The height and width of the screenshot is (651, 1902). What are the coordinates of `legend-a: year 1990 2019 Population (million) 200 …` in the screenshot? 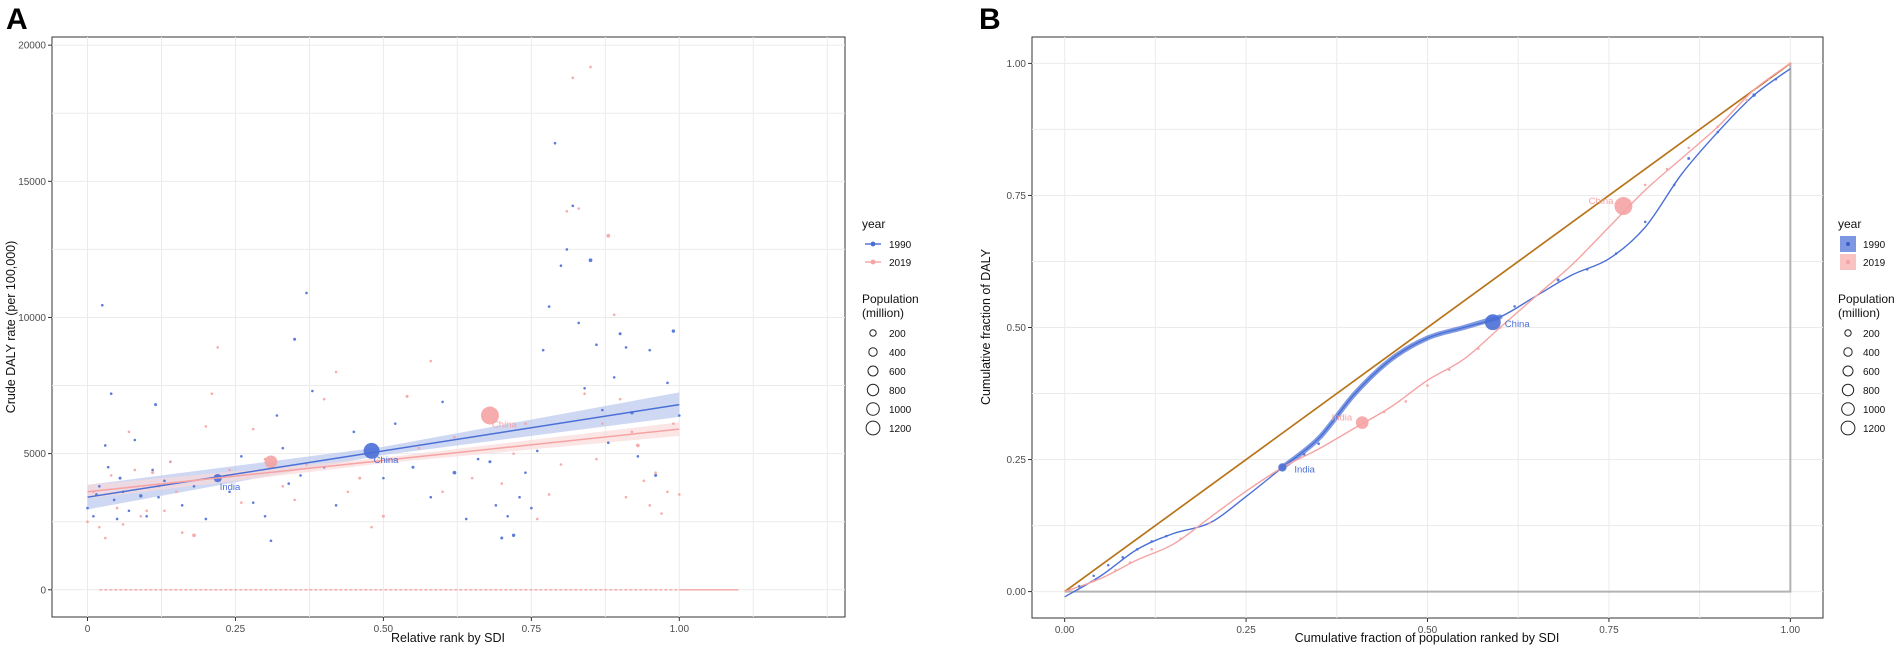 It's located at (890, 326).